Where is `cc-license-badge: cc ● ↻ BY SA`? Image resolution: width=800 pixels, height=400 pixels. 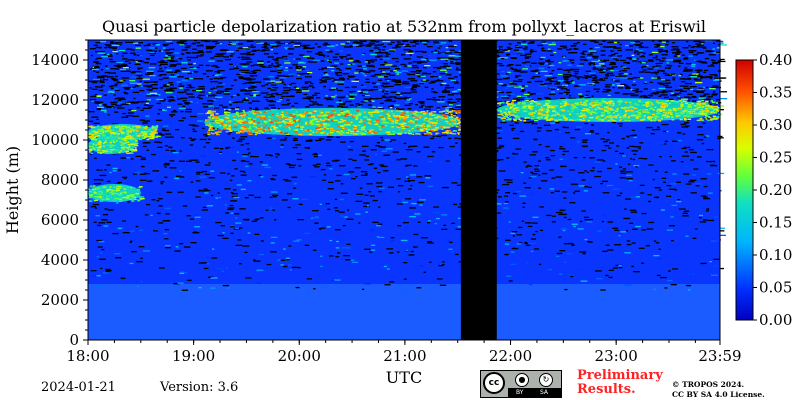
cc-license-badge: cc ● ↻ BY SA is located at coordinates (521, 384).